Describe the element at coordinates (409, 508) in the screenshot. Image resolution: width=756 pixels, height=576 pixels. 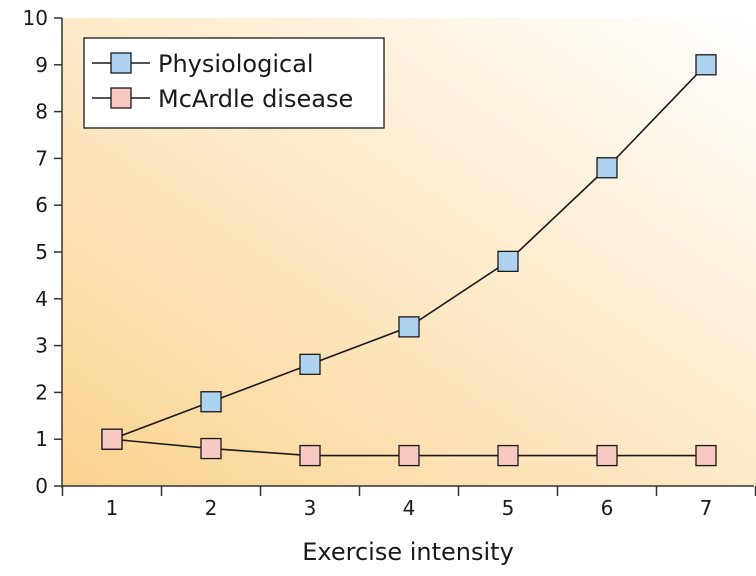
I see `x-tick-label: 4` at that location.